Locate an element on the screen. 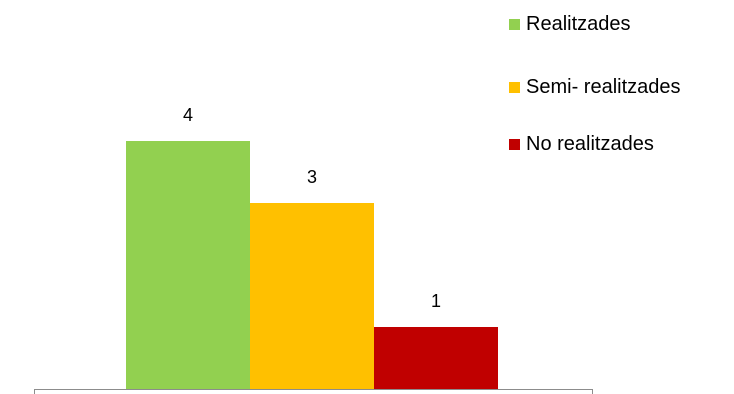  legend-item-semi-realitzades: Semi- realitzades is located at coordinates (595, 87).